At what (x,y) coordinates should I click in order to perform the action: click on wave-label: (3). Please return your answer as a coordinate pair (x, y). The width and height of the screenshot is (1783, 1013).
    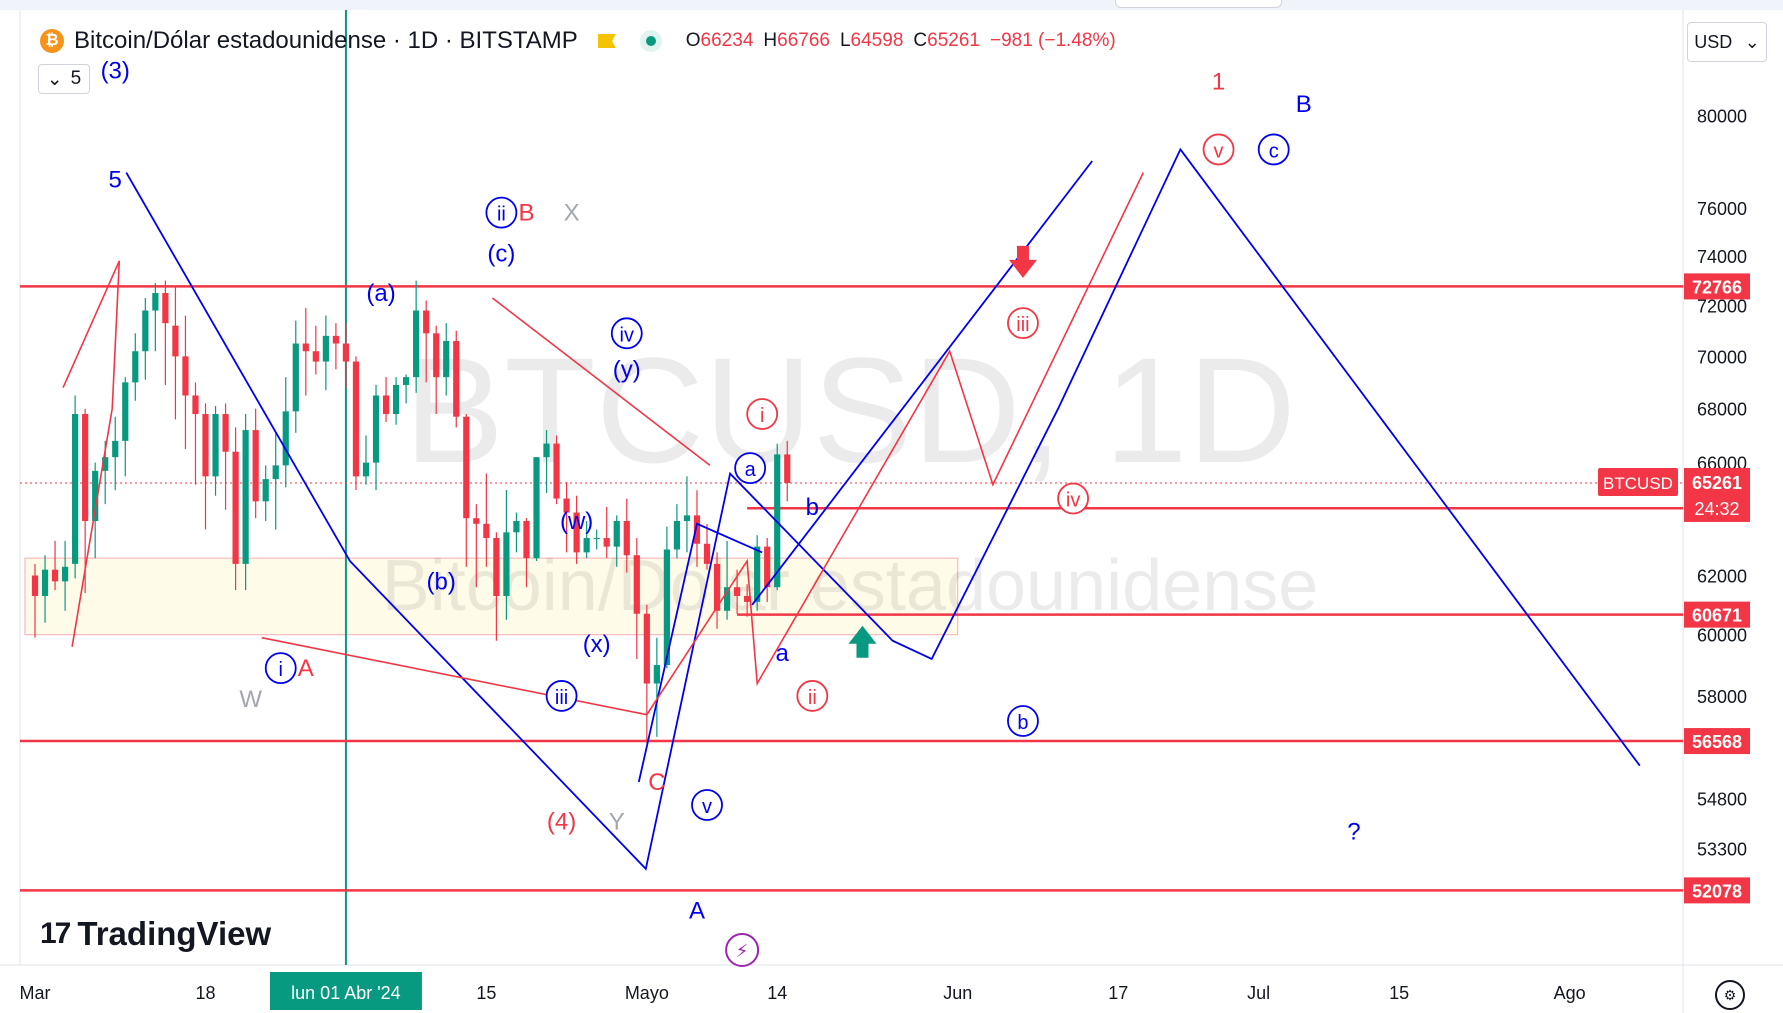
    Looking at the image, I should click on (115, 71).